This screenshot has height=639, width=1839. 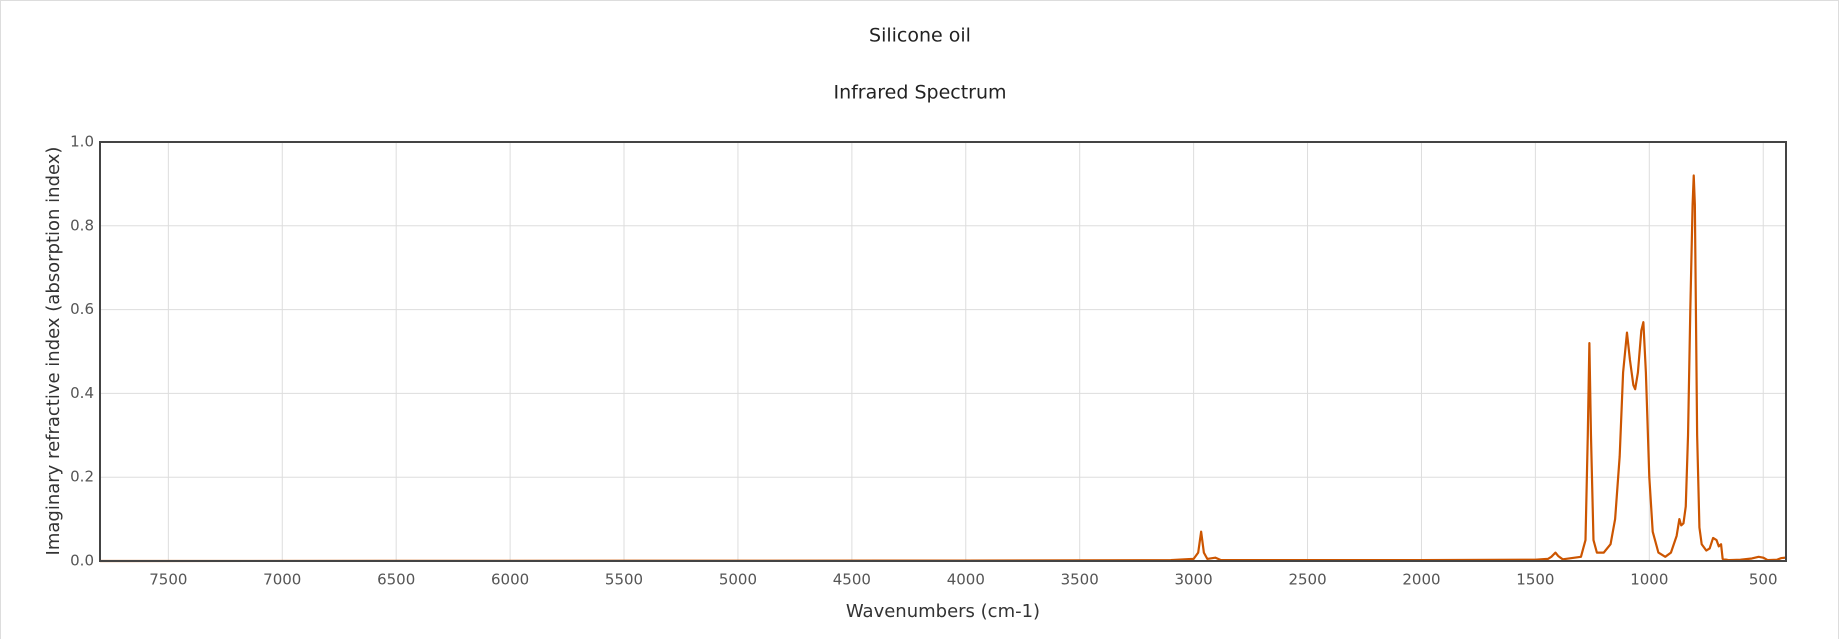 What do you see at coordinates (82, 477) in the screenshot?
I see `y-tick-label: 0.2` at bounding box center [82, 477].